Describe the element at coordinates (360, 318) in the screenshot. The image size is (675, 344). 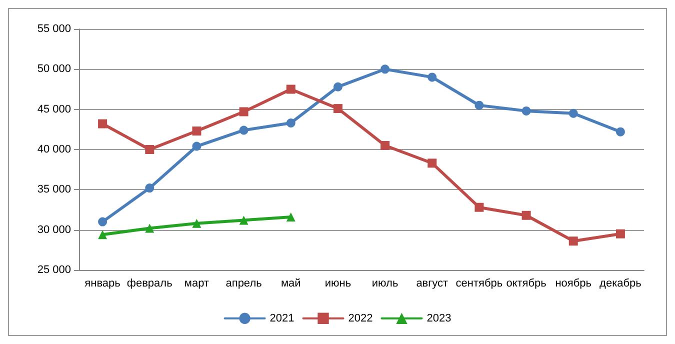
I see `legend-label: 2022` at that location.